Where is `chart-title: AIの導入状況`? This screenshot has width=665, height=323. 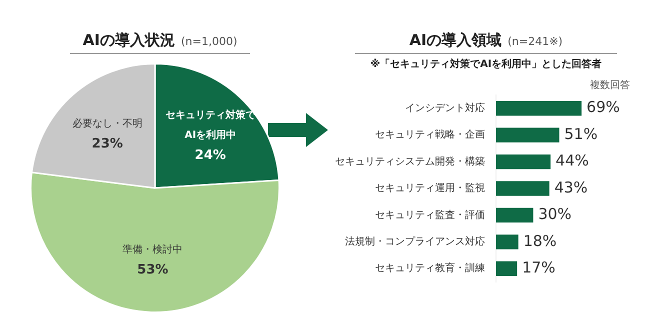 chart-title: AIの導入状況 is located at coordinates (128, 40).